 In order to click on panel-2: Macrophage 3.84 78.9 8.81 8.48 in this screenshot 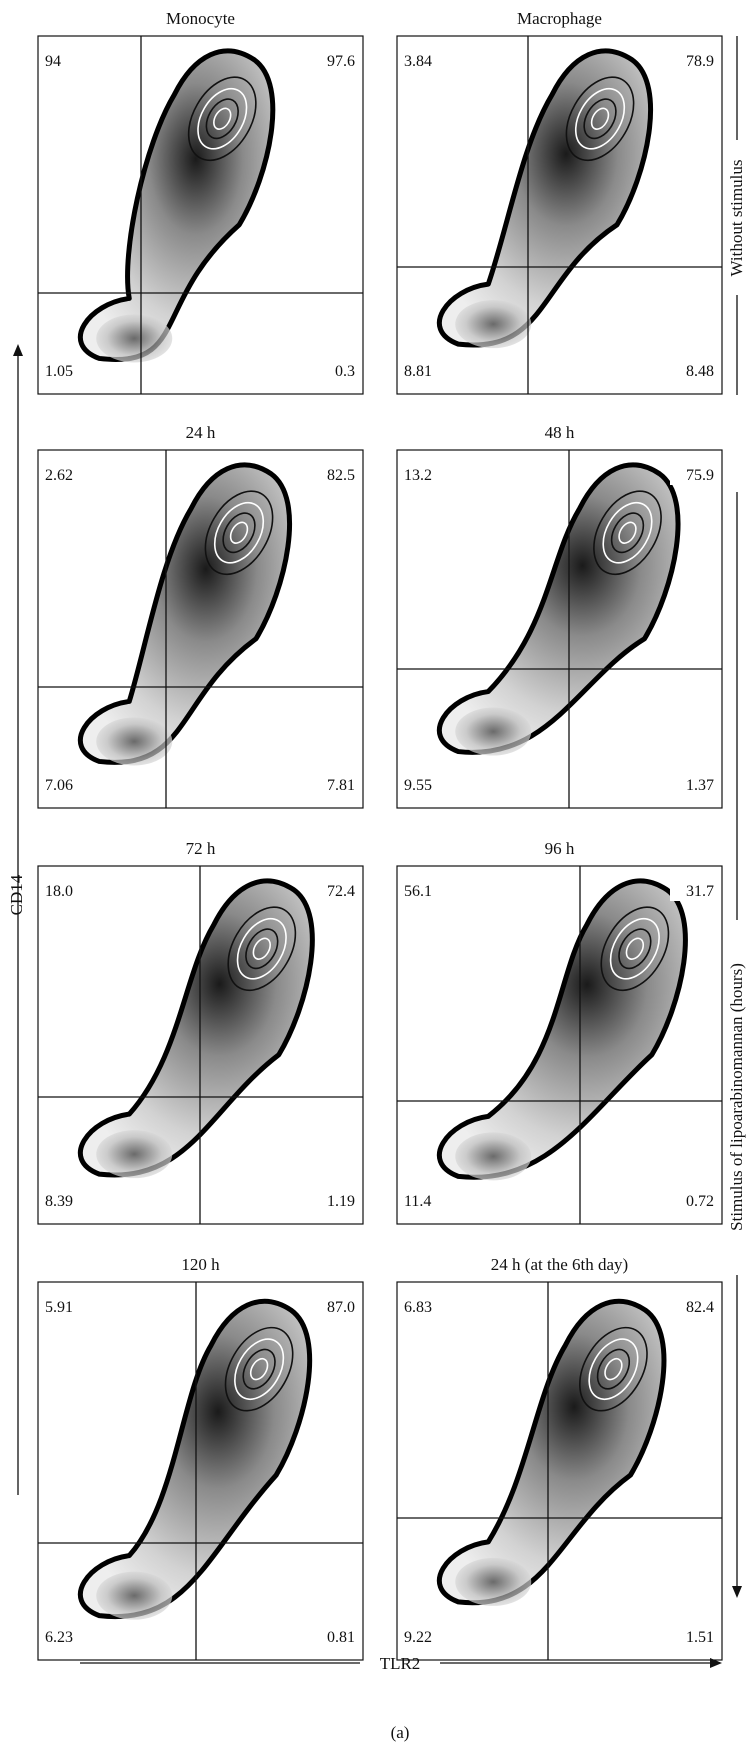, I will do `click(559, 202)`.